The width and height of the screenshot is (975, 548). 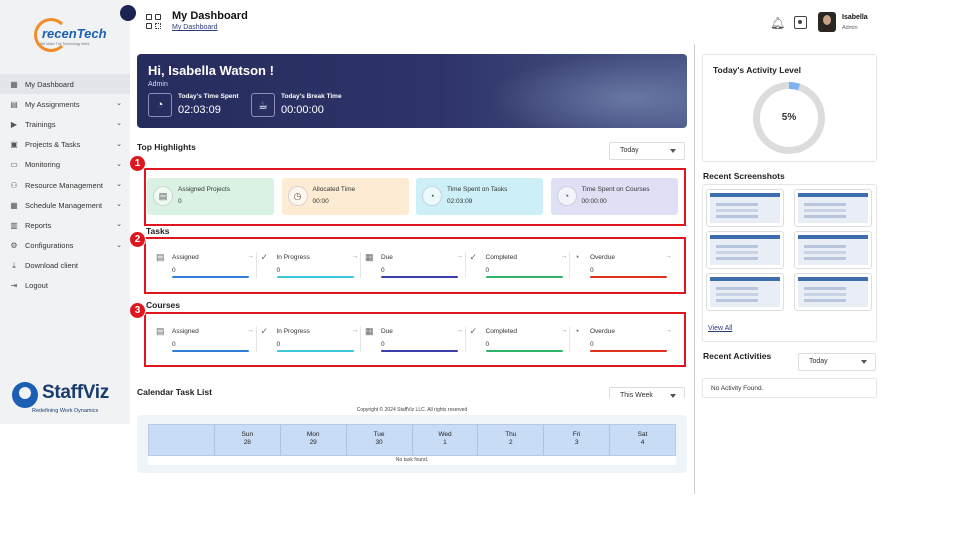 What do you see at coordinates (412, 460) in the screenshot?
I see `calendar-empty-text: No task found.` at bounding box center [412, 460].